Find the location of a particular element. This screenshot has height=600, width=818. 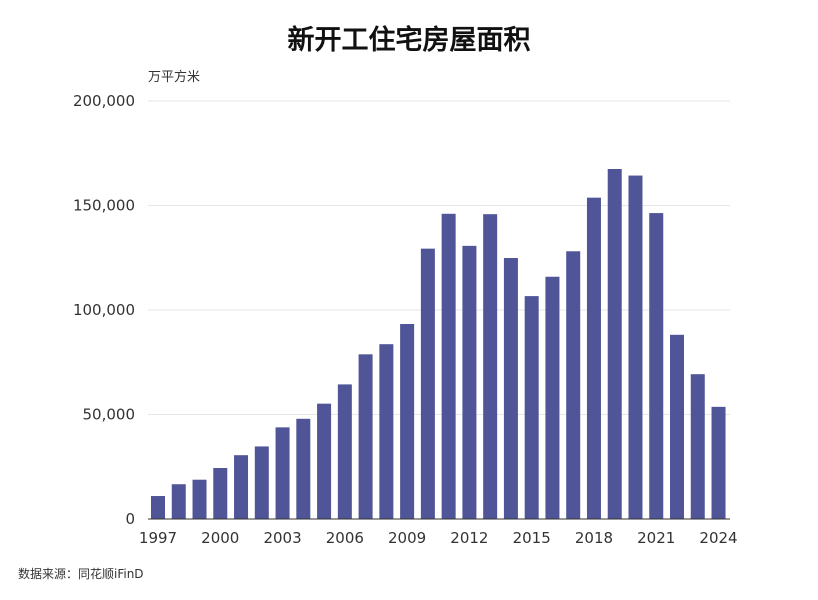

bar-2003 is located at coordinates (282, 473).